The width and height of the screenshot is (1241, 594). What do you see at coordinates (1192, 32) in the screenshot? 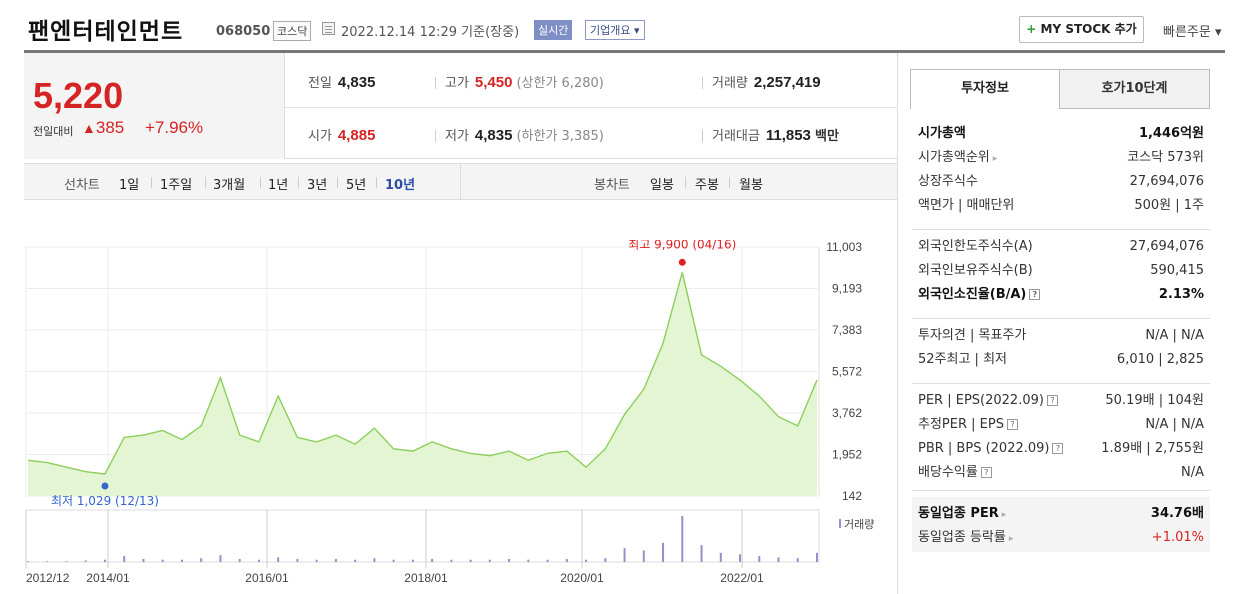
I see `quick-order-dropdown: 빠른주문 ▾` at bounding box center [1192, 32].